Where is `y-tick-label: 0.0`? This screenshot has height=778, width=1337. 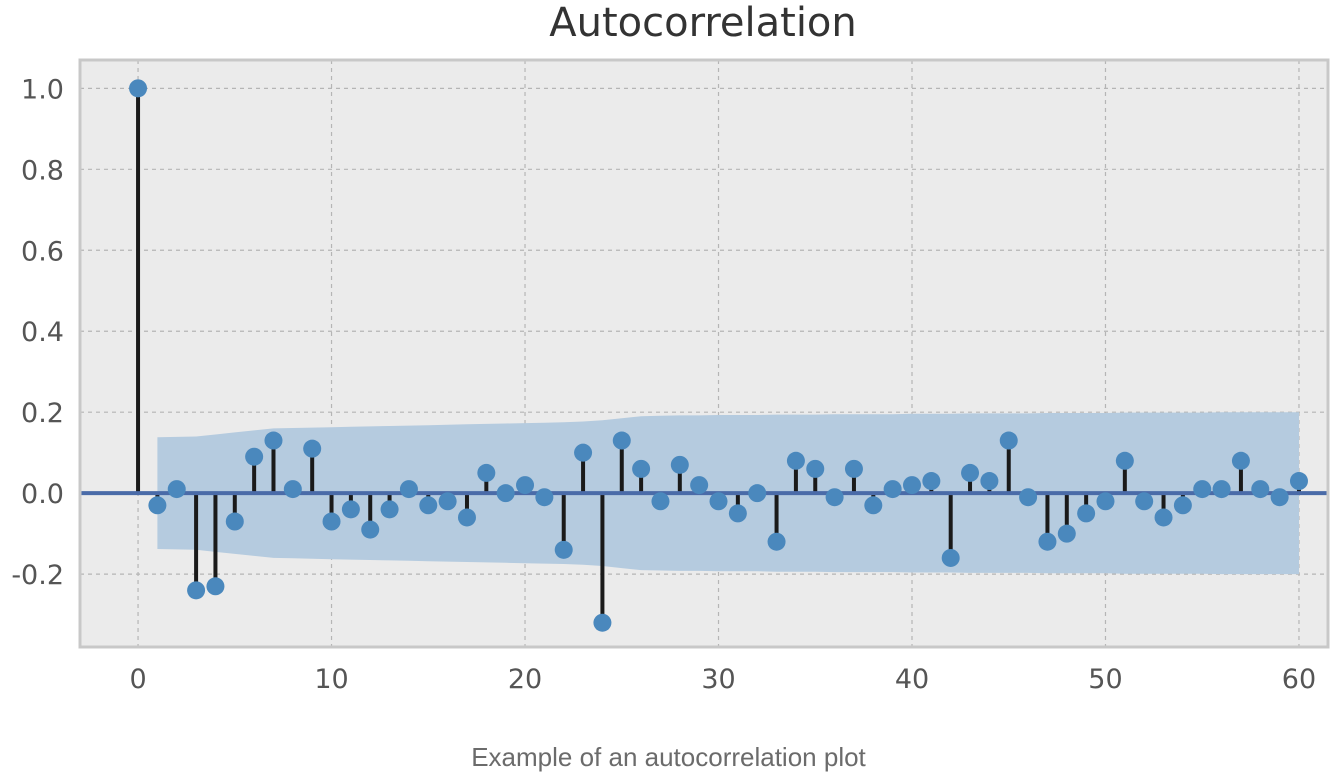
y-tick-label: 0.0 is located at coordinates (42, 494).